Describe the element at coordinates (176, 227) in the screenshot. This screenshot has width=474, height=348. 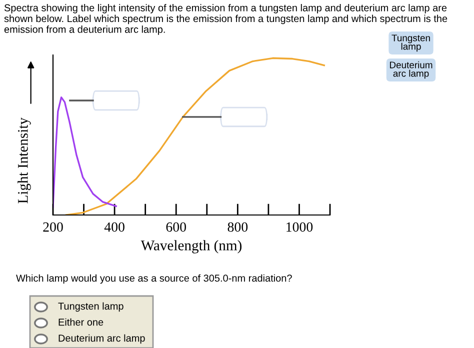
I see `x-tick-label: 600` at that location.